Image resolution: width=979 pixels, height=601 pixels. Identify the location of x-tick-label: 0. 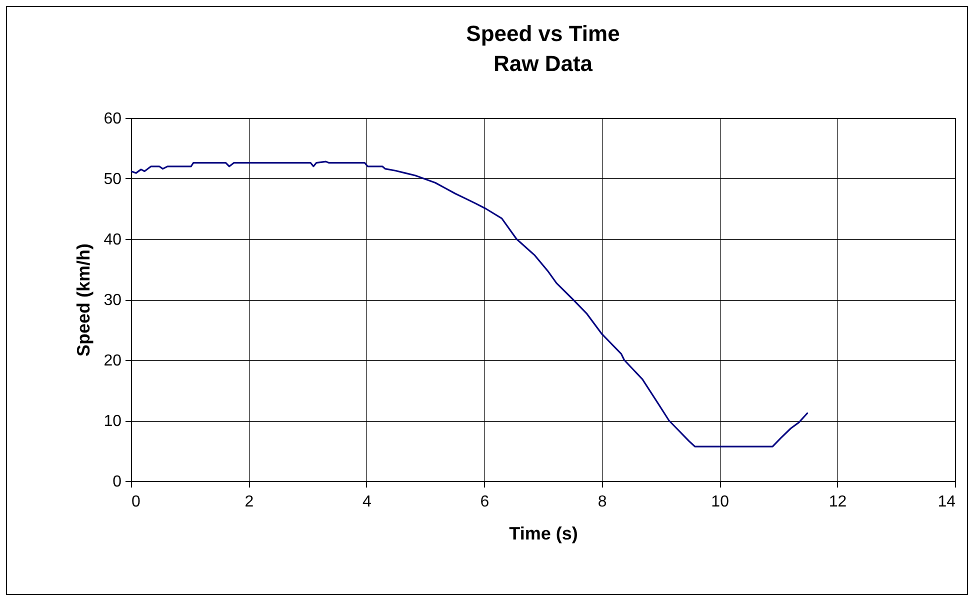
(136, 502).